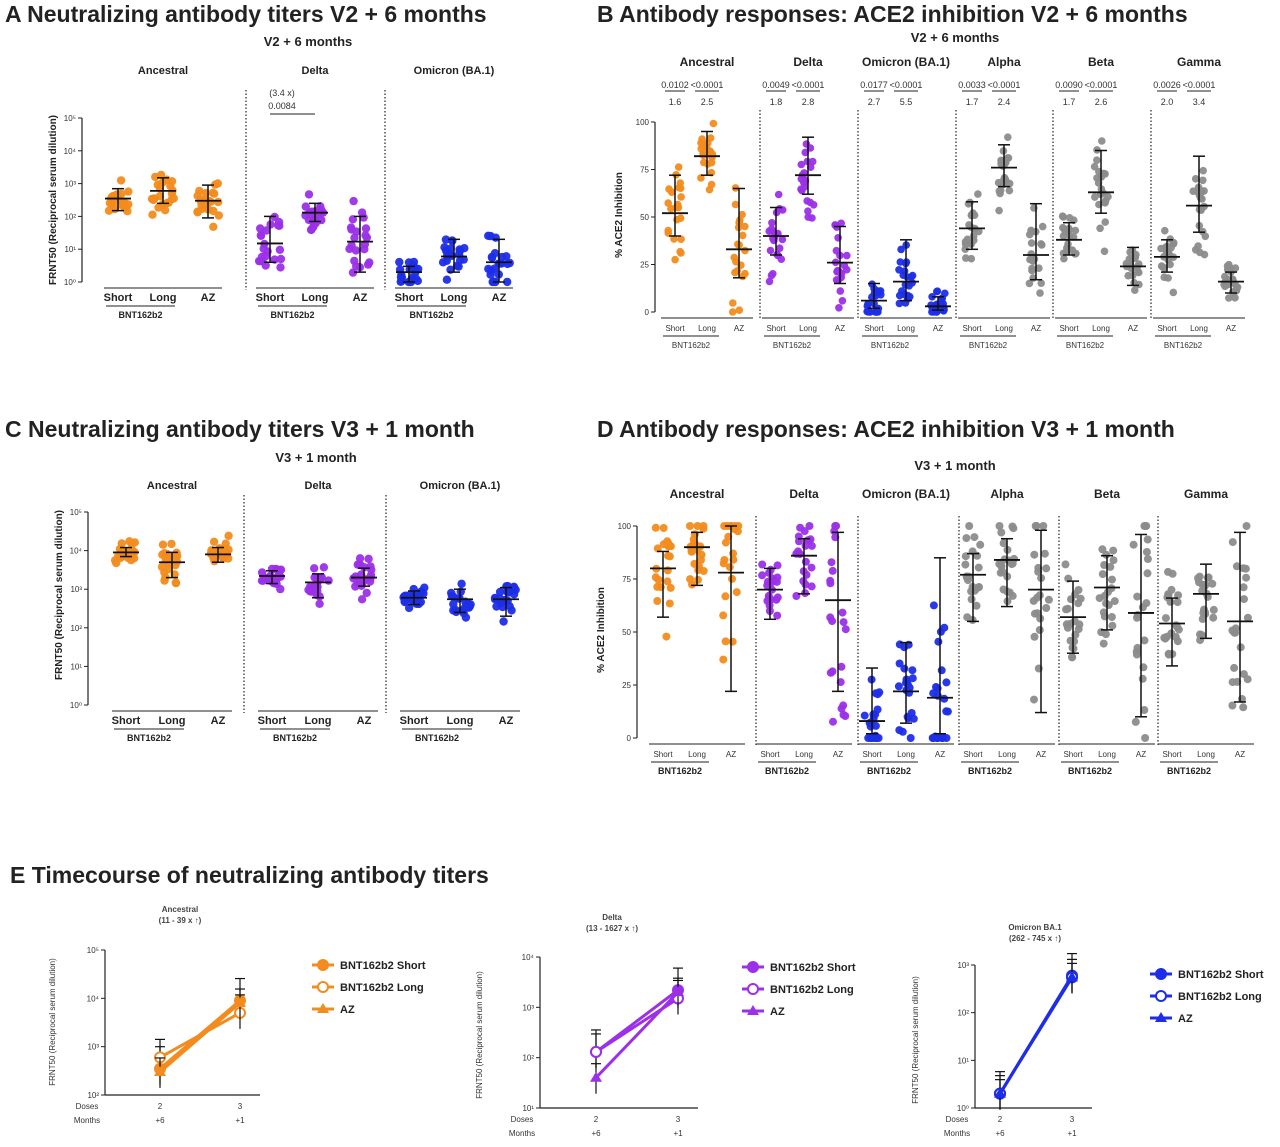 Image resolution: width=1280 pixels, height=1147 pixels. What do you see at coordinates (1072, 1133) in the screenshot?
I see `timecourse-x-label: +1` at bounding box center [1072, 1133].